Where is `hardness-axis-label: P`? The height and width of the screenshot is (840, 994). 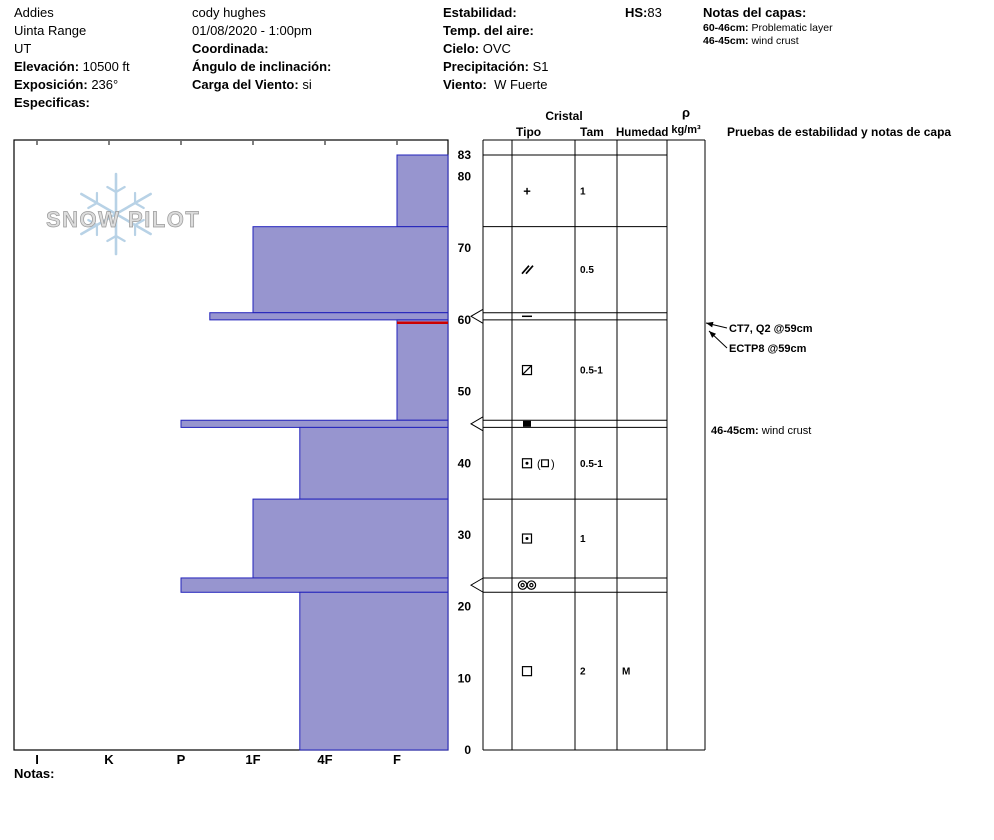 hardness-axis-label: P is located at coordinates (181, 759).